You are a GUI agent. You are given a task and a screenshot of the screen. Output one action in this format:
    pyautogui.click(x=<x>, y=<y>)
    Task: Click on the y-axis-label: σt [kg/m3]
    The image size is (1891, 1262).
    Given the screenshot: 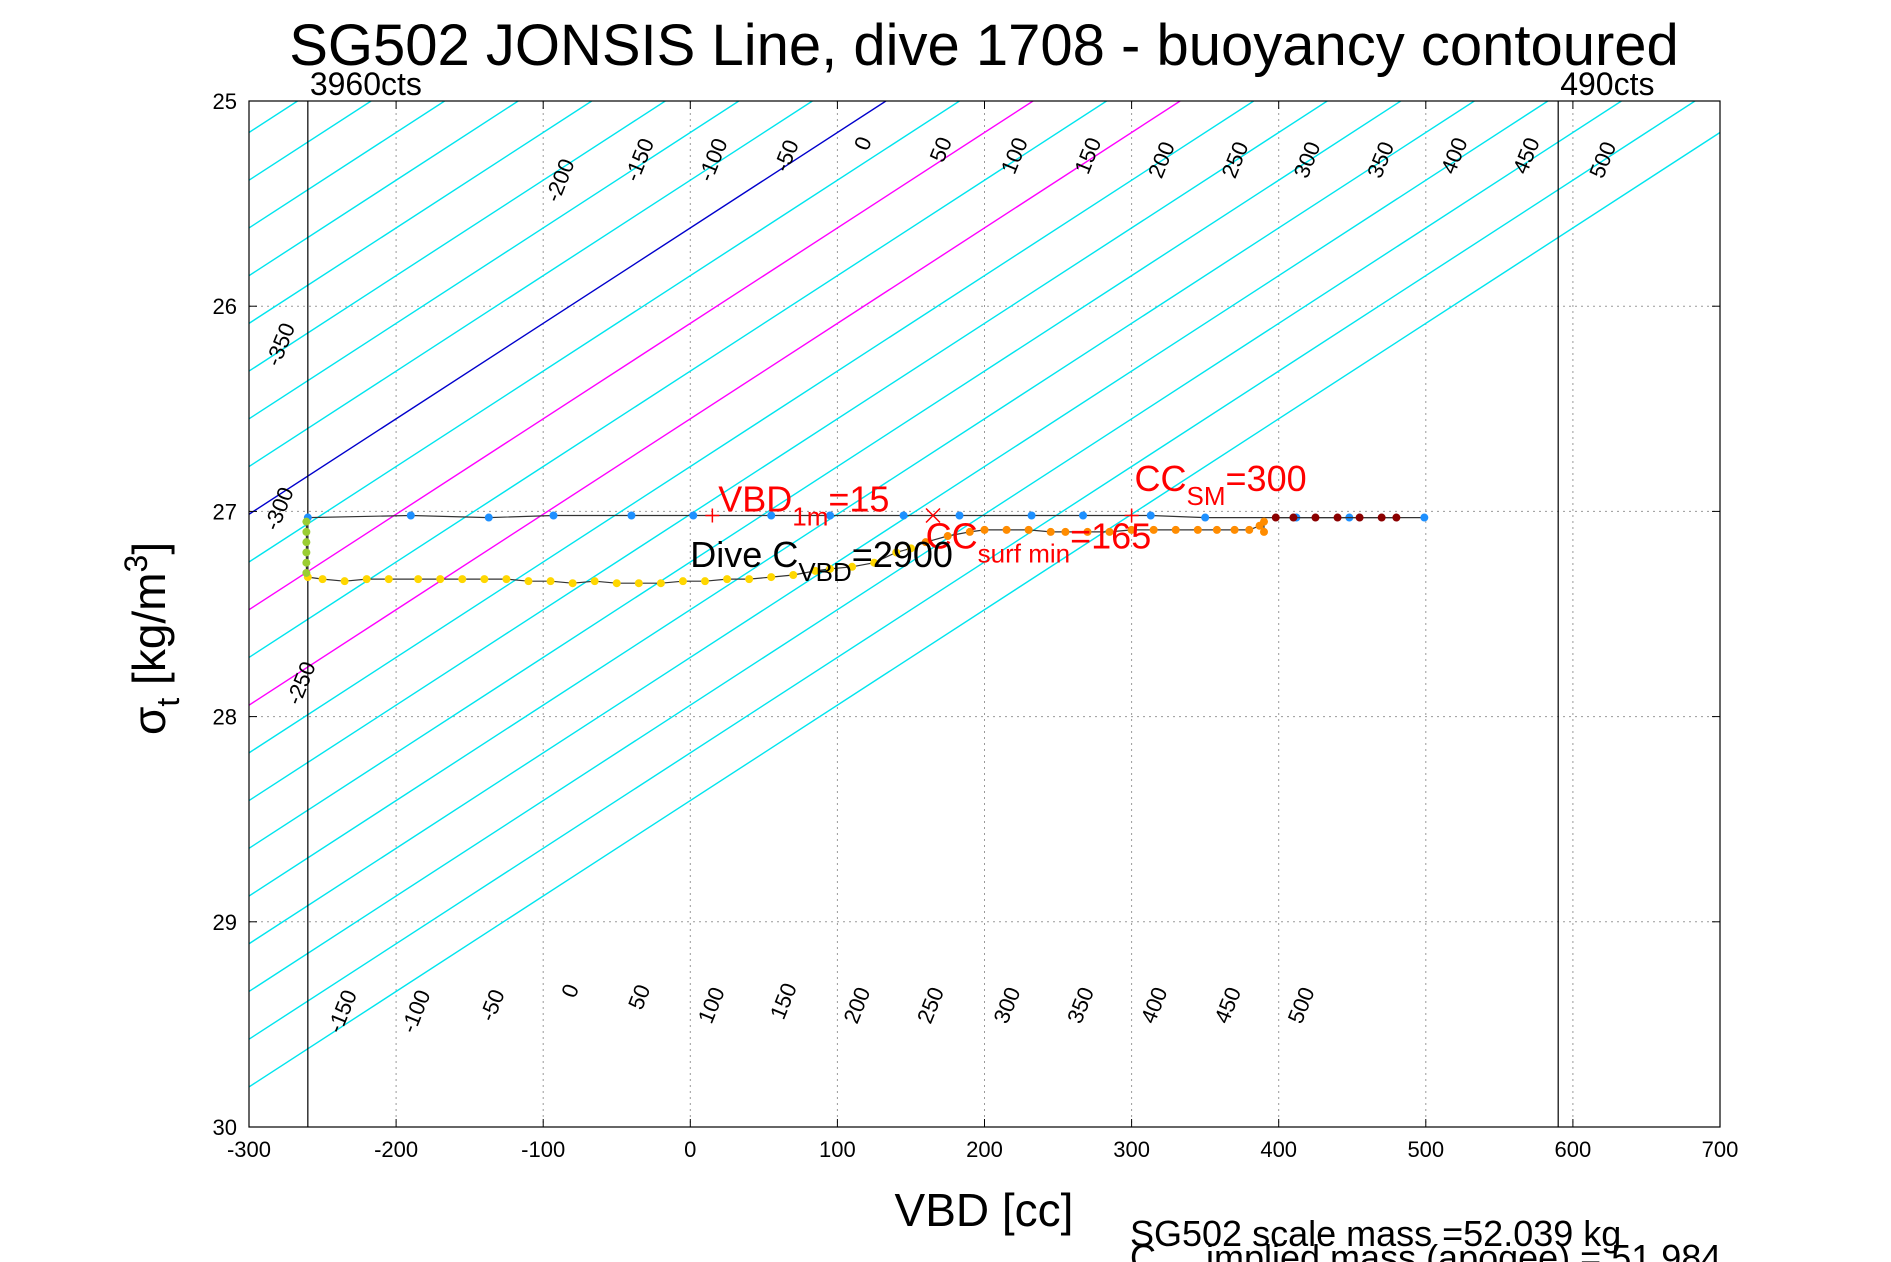 What is the action you would take?
    pyautogui.click(x=152, y=638)
    